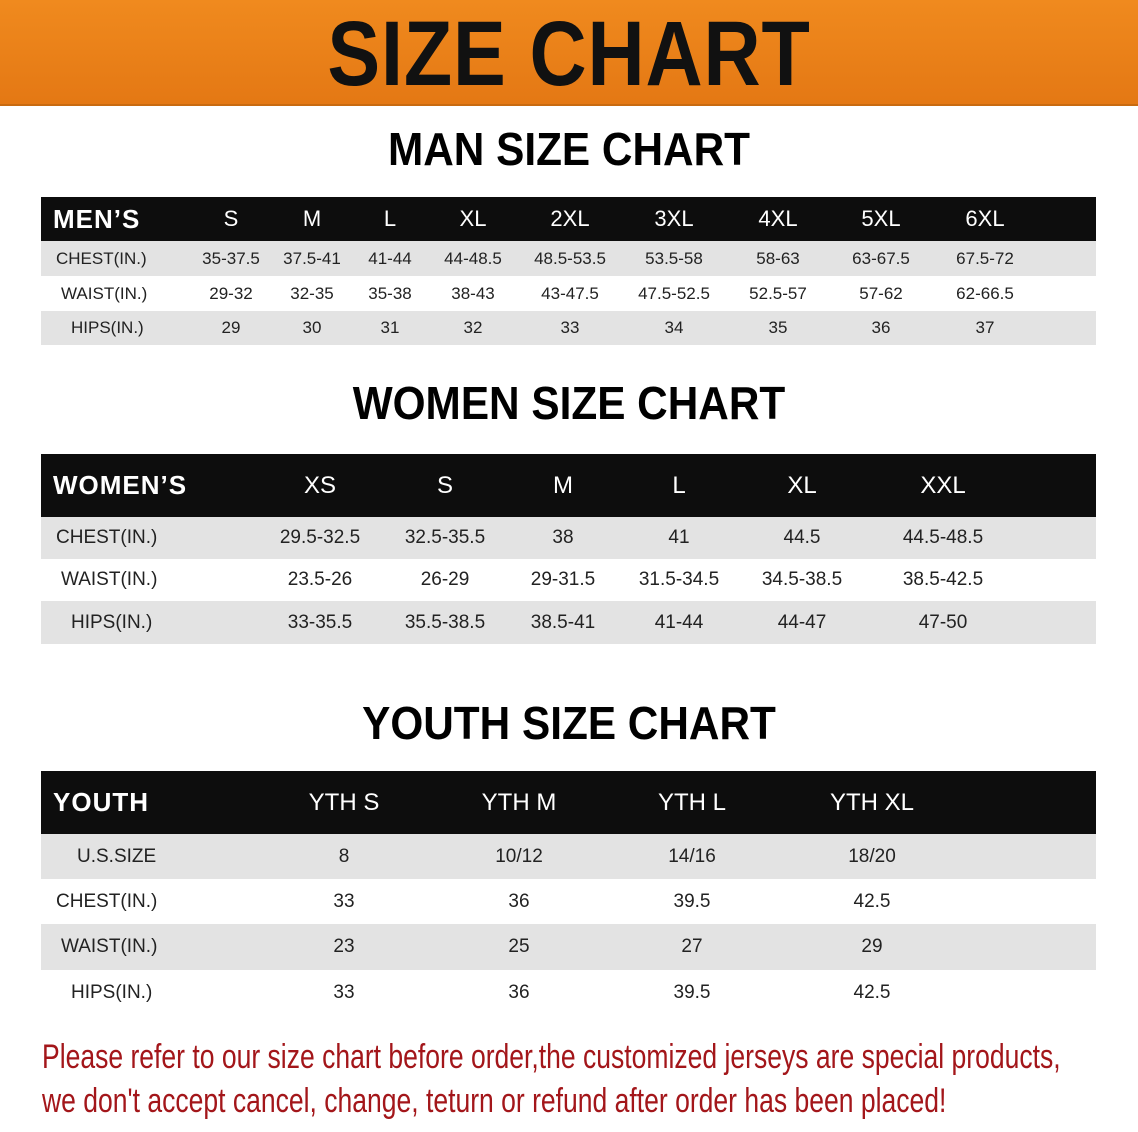 The image size is (1138, 1132). I want to click on table-cell: 52.5-57, so click(778, 293).